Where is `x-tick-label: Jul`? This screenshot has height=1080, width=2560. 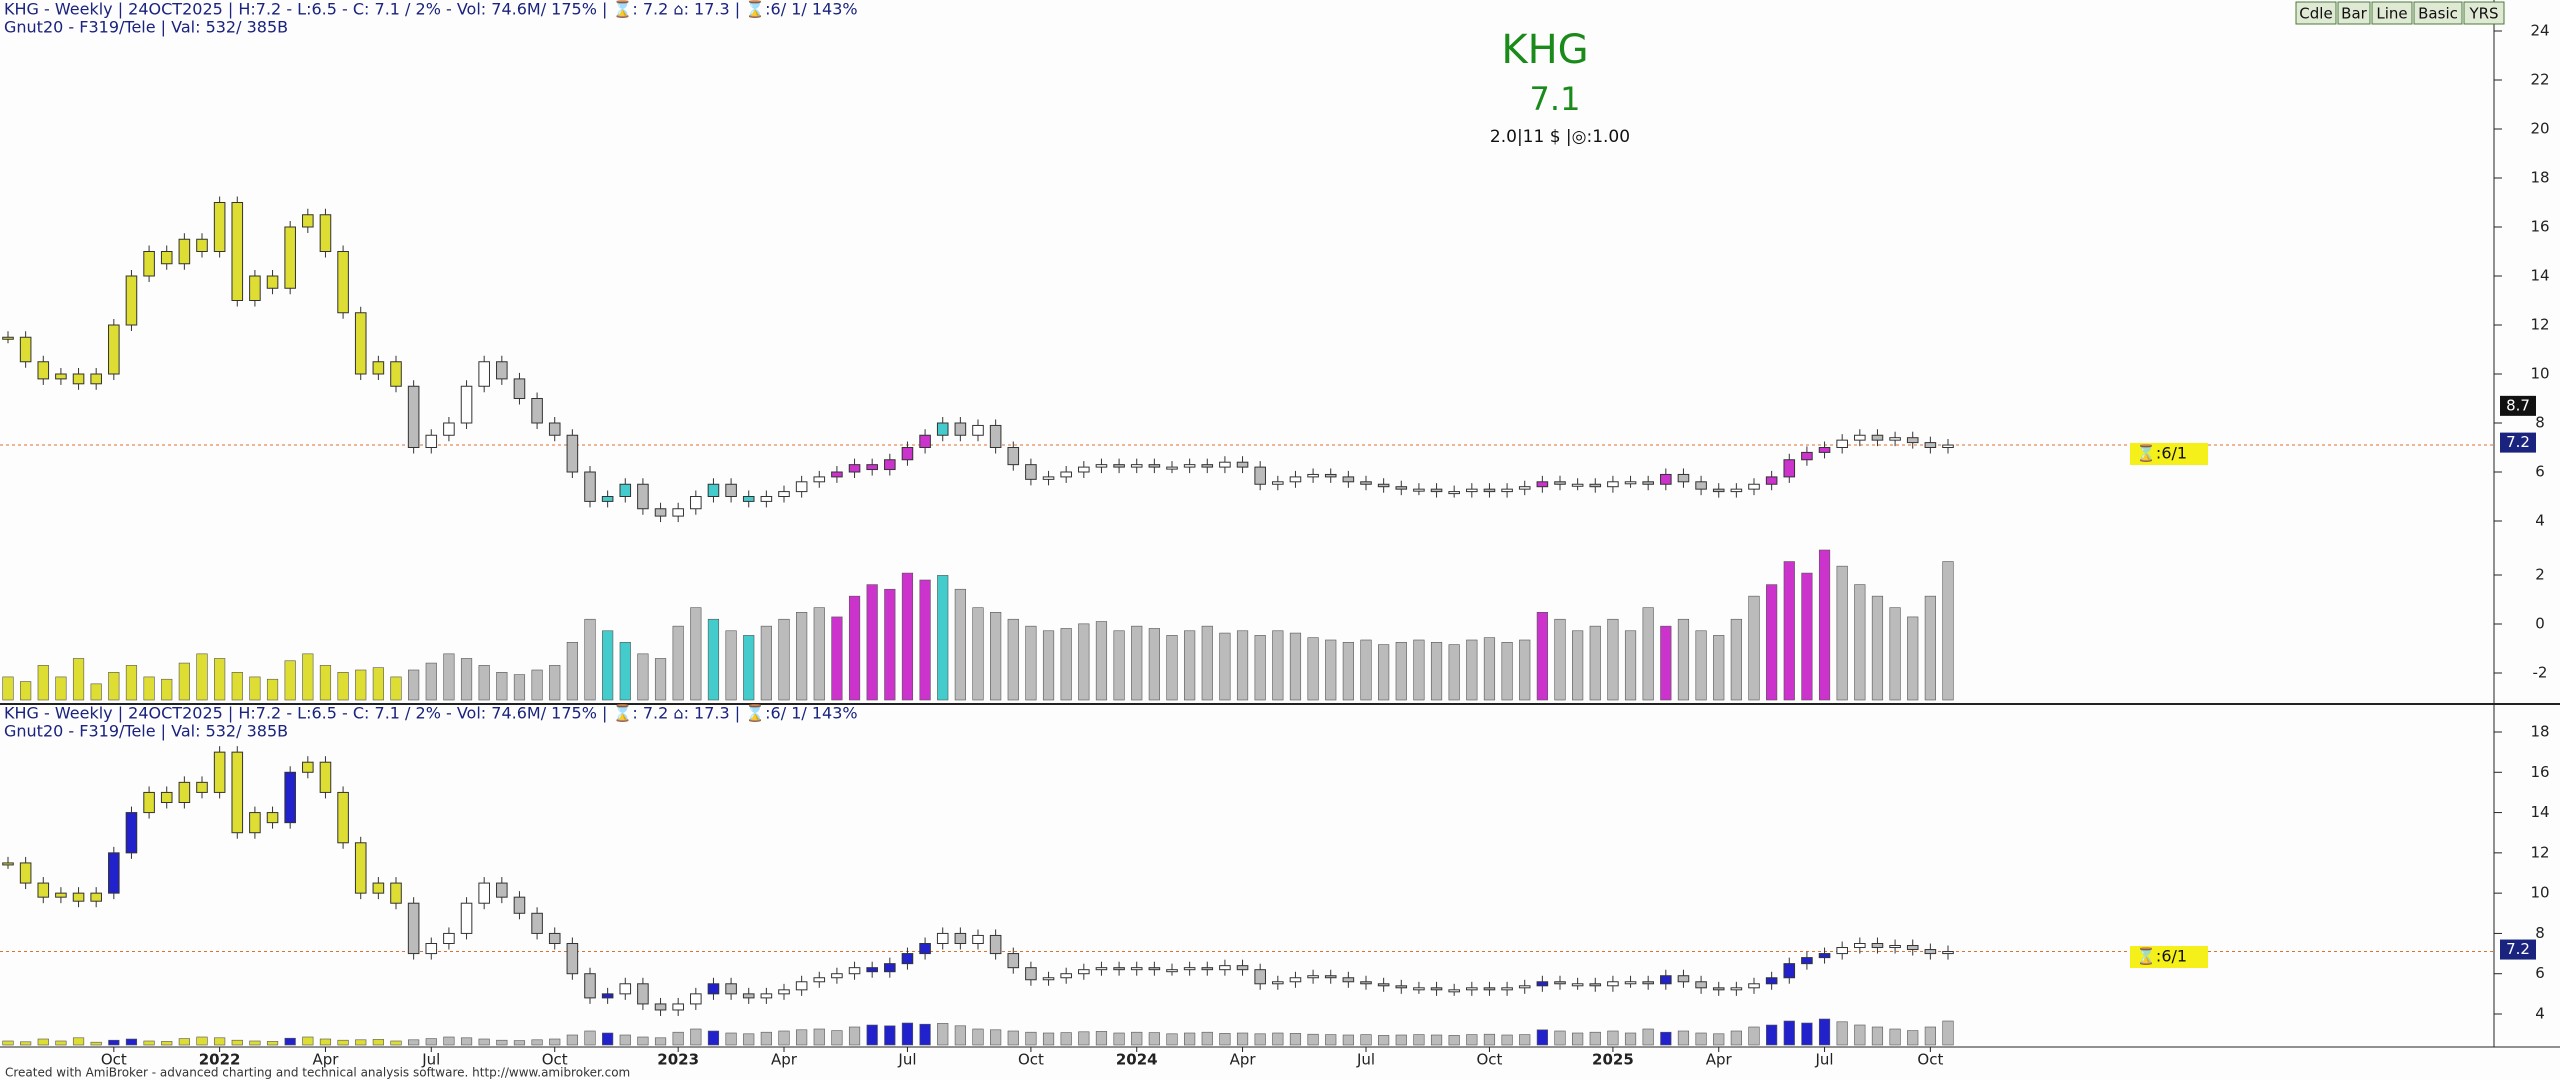
x-tick-label: Jul is located at coordinates (906, 1060).